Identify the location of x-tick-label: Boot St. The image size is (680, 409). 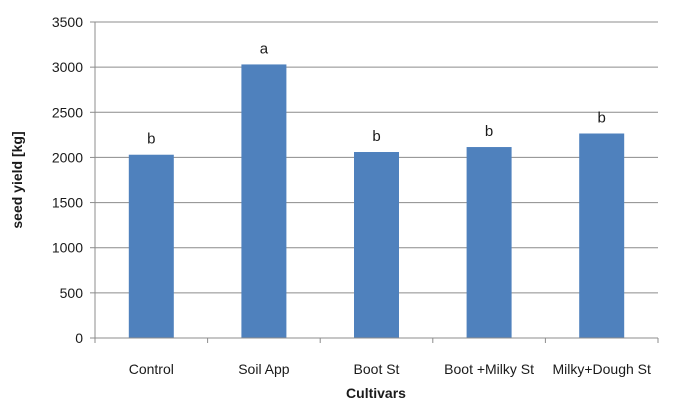
(377, 369).